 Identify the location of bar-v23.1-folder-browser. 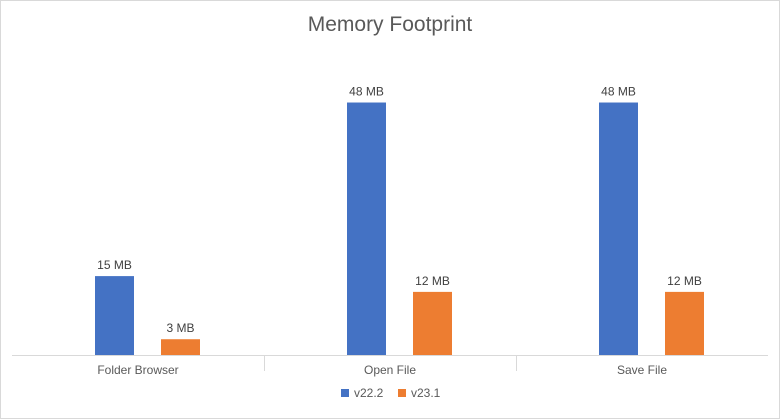
(180, 347).